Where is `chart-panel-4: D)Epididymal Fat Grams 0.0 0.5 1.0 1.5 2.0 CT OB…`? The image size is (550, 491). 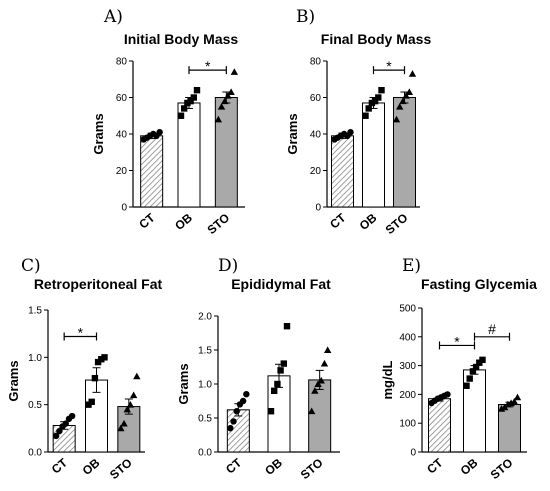 chart-panel-4: D)Epididymal Fat Grams 0.0 0.5 1.0 1.5 2.0 CT OB… is located at coordinates (258, 369).